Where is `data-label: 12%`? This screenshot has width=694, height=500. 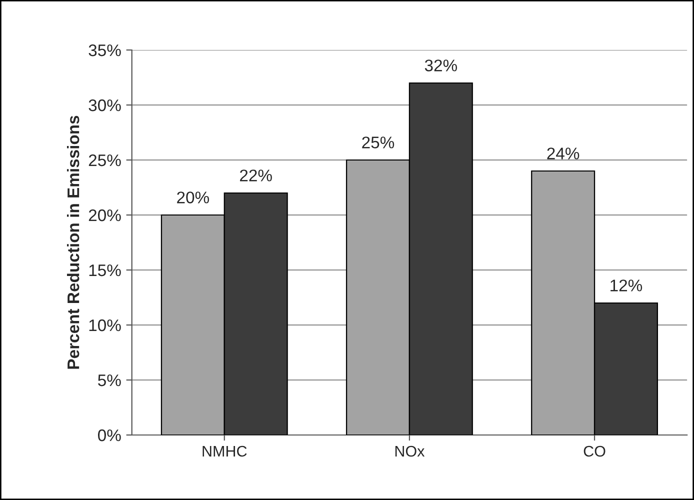 data-label: 12% is located at coordinates (626, 286).